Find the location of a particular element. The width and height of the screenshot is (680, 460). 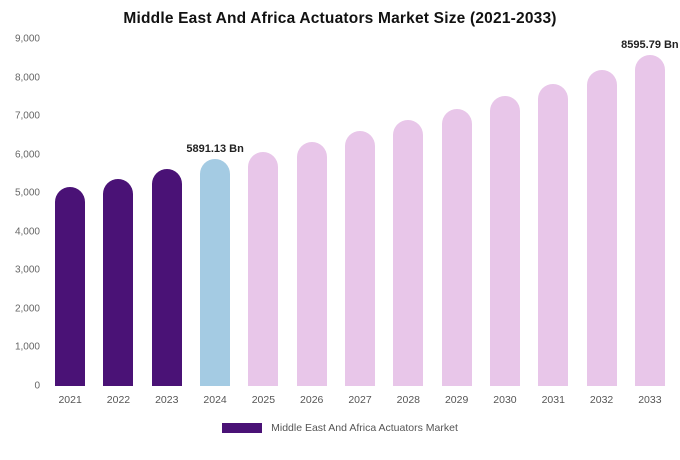

bar-column-2030 is located at coordinates (505, 212).